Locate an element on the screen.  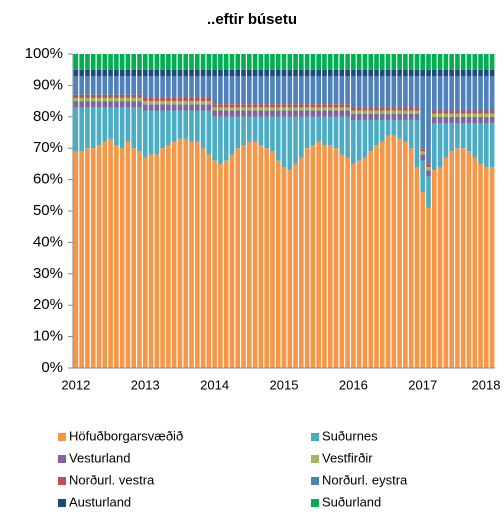
y-tick-label: 70% is located at coordinates (48, 147).